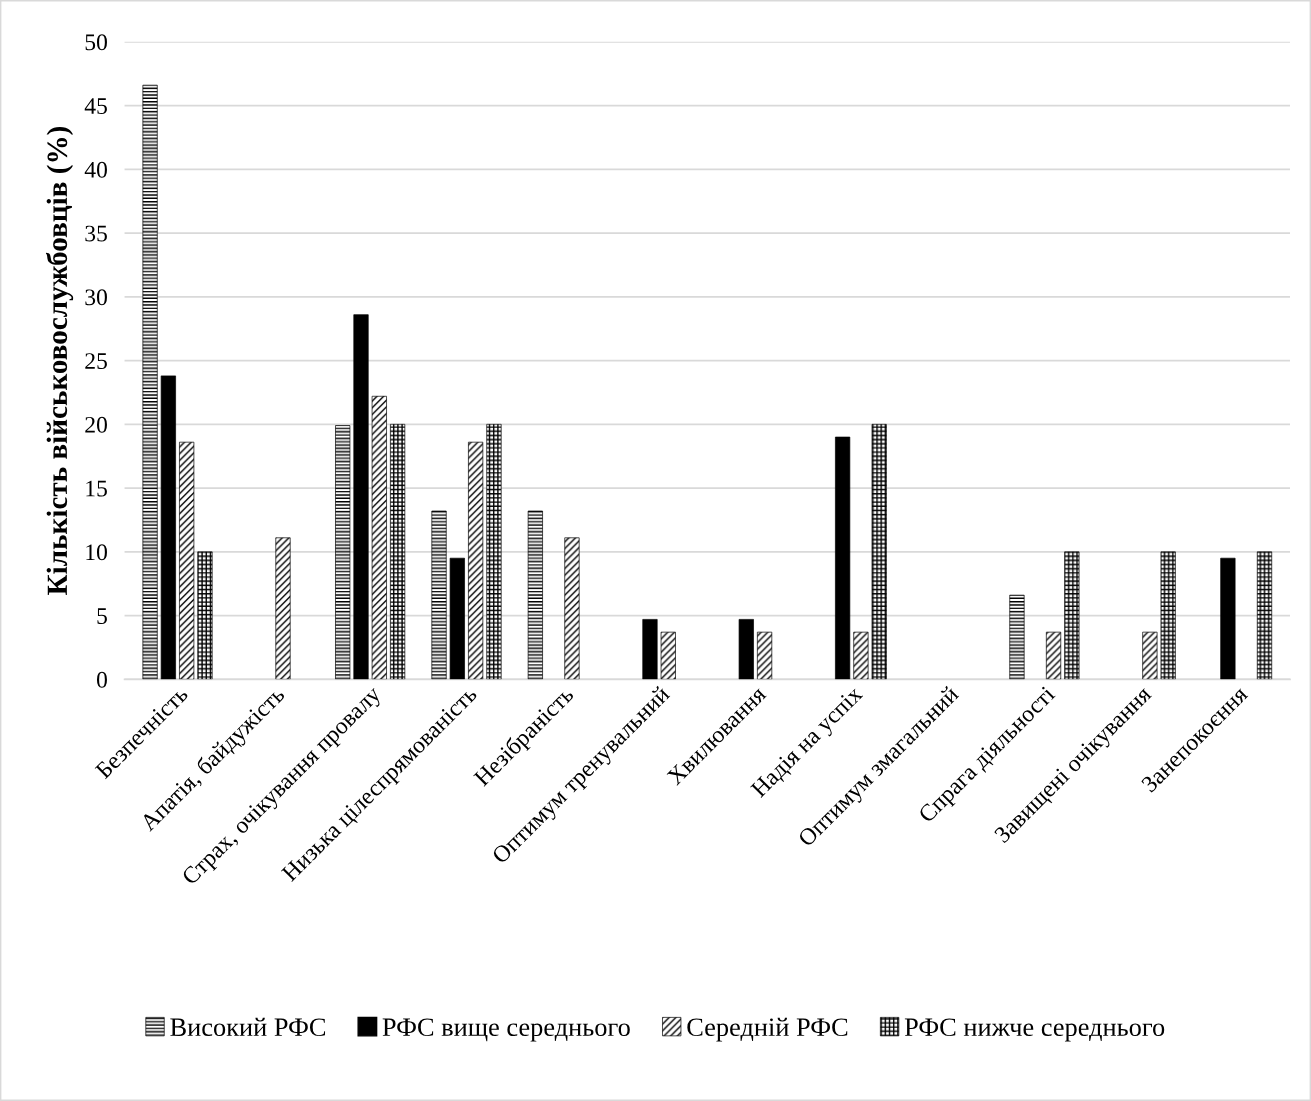  What do you see at coordinates (95, 106) in the screenshot?
I see `y-tick-label: 45` at bounding box center [95, 106].